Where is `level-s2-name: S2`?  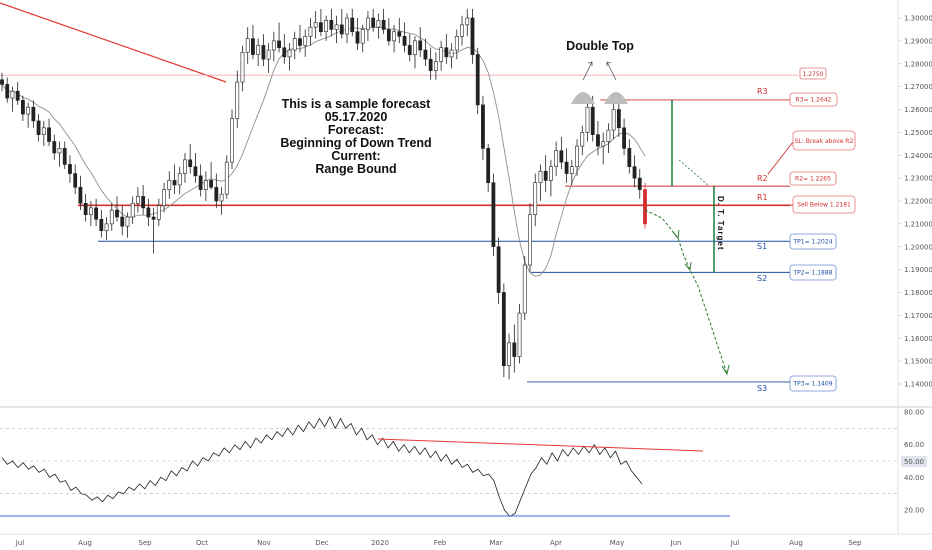 level-s2-name: S2 is located at coordinates (762, 278).